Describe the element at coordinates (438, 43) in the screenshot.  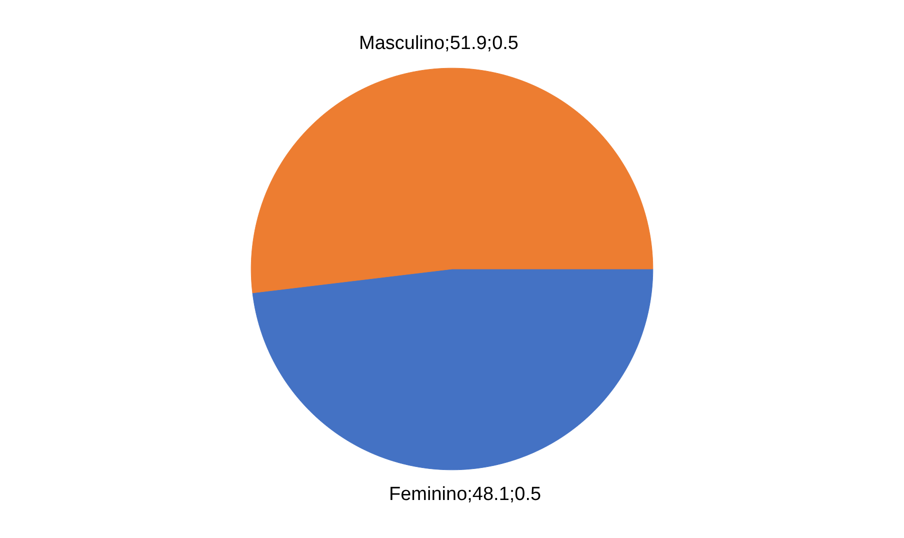
I see `slice-label: Masculino;51.9;0.5` at that location.